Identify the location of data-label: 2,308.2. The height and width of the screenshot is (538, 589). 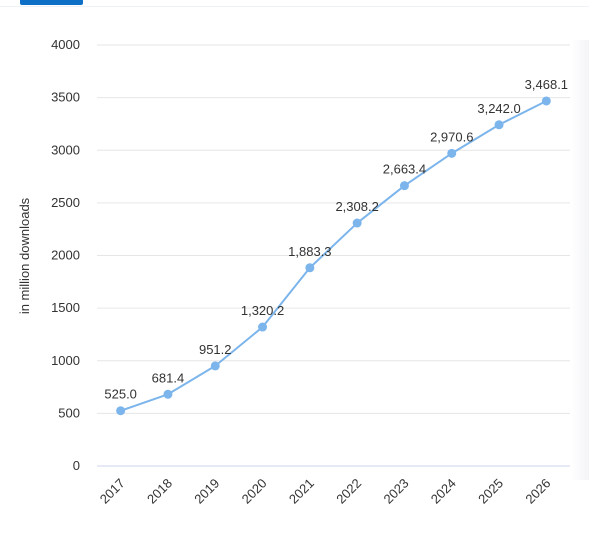
(356, 206).